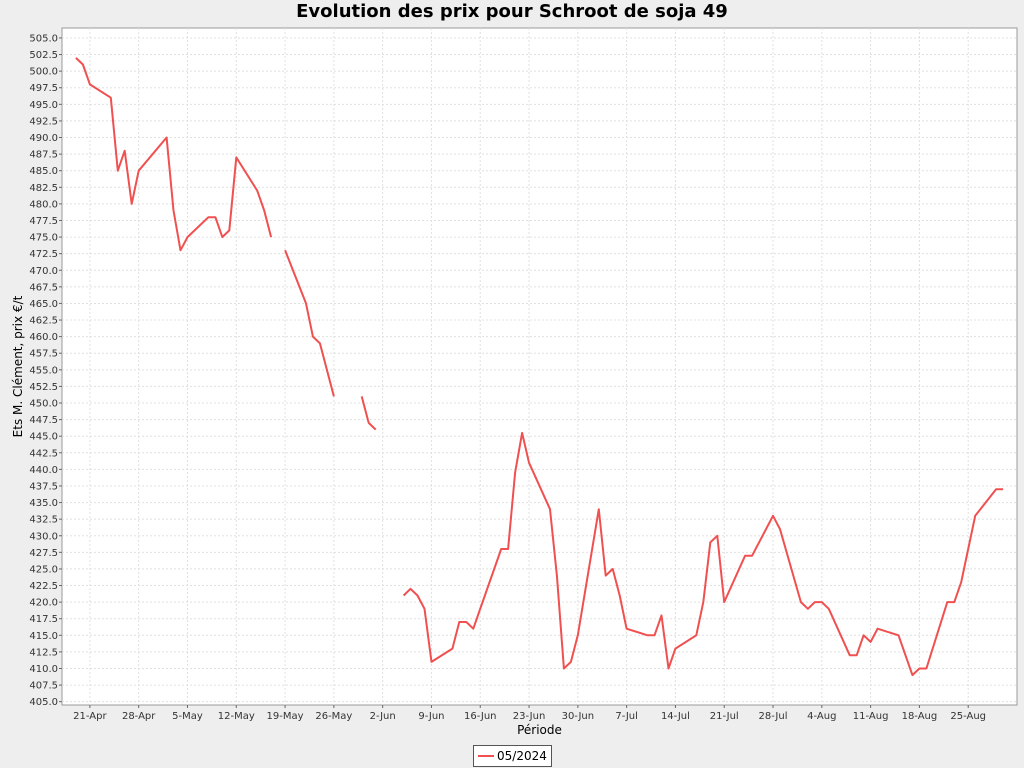  What do you see at coordinates (486, 756) in the screenshot?
I see `legend-swatch` at bounding box center [486, 756].